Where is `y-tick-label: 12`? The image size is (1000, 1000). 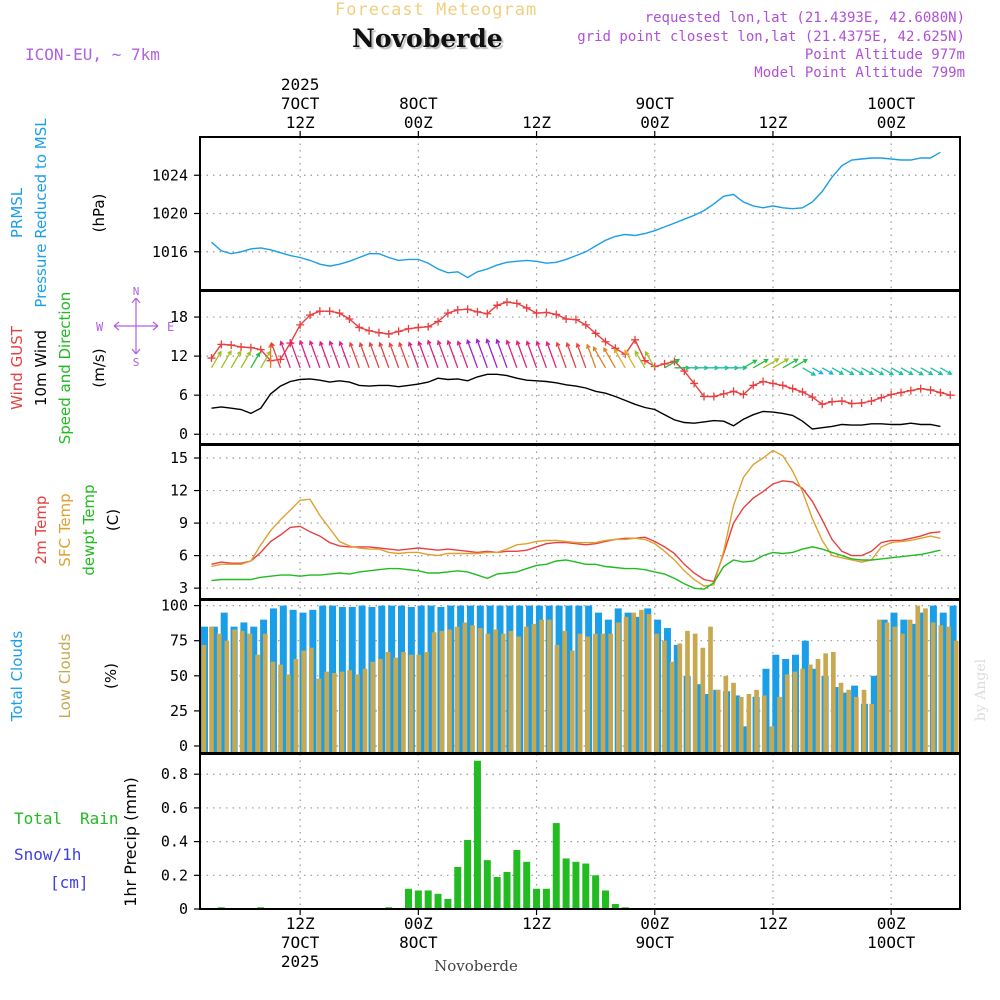
y-tick-label: 12 is located at coordinates (179, 356).